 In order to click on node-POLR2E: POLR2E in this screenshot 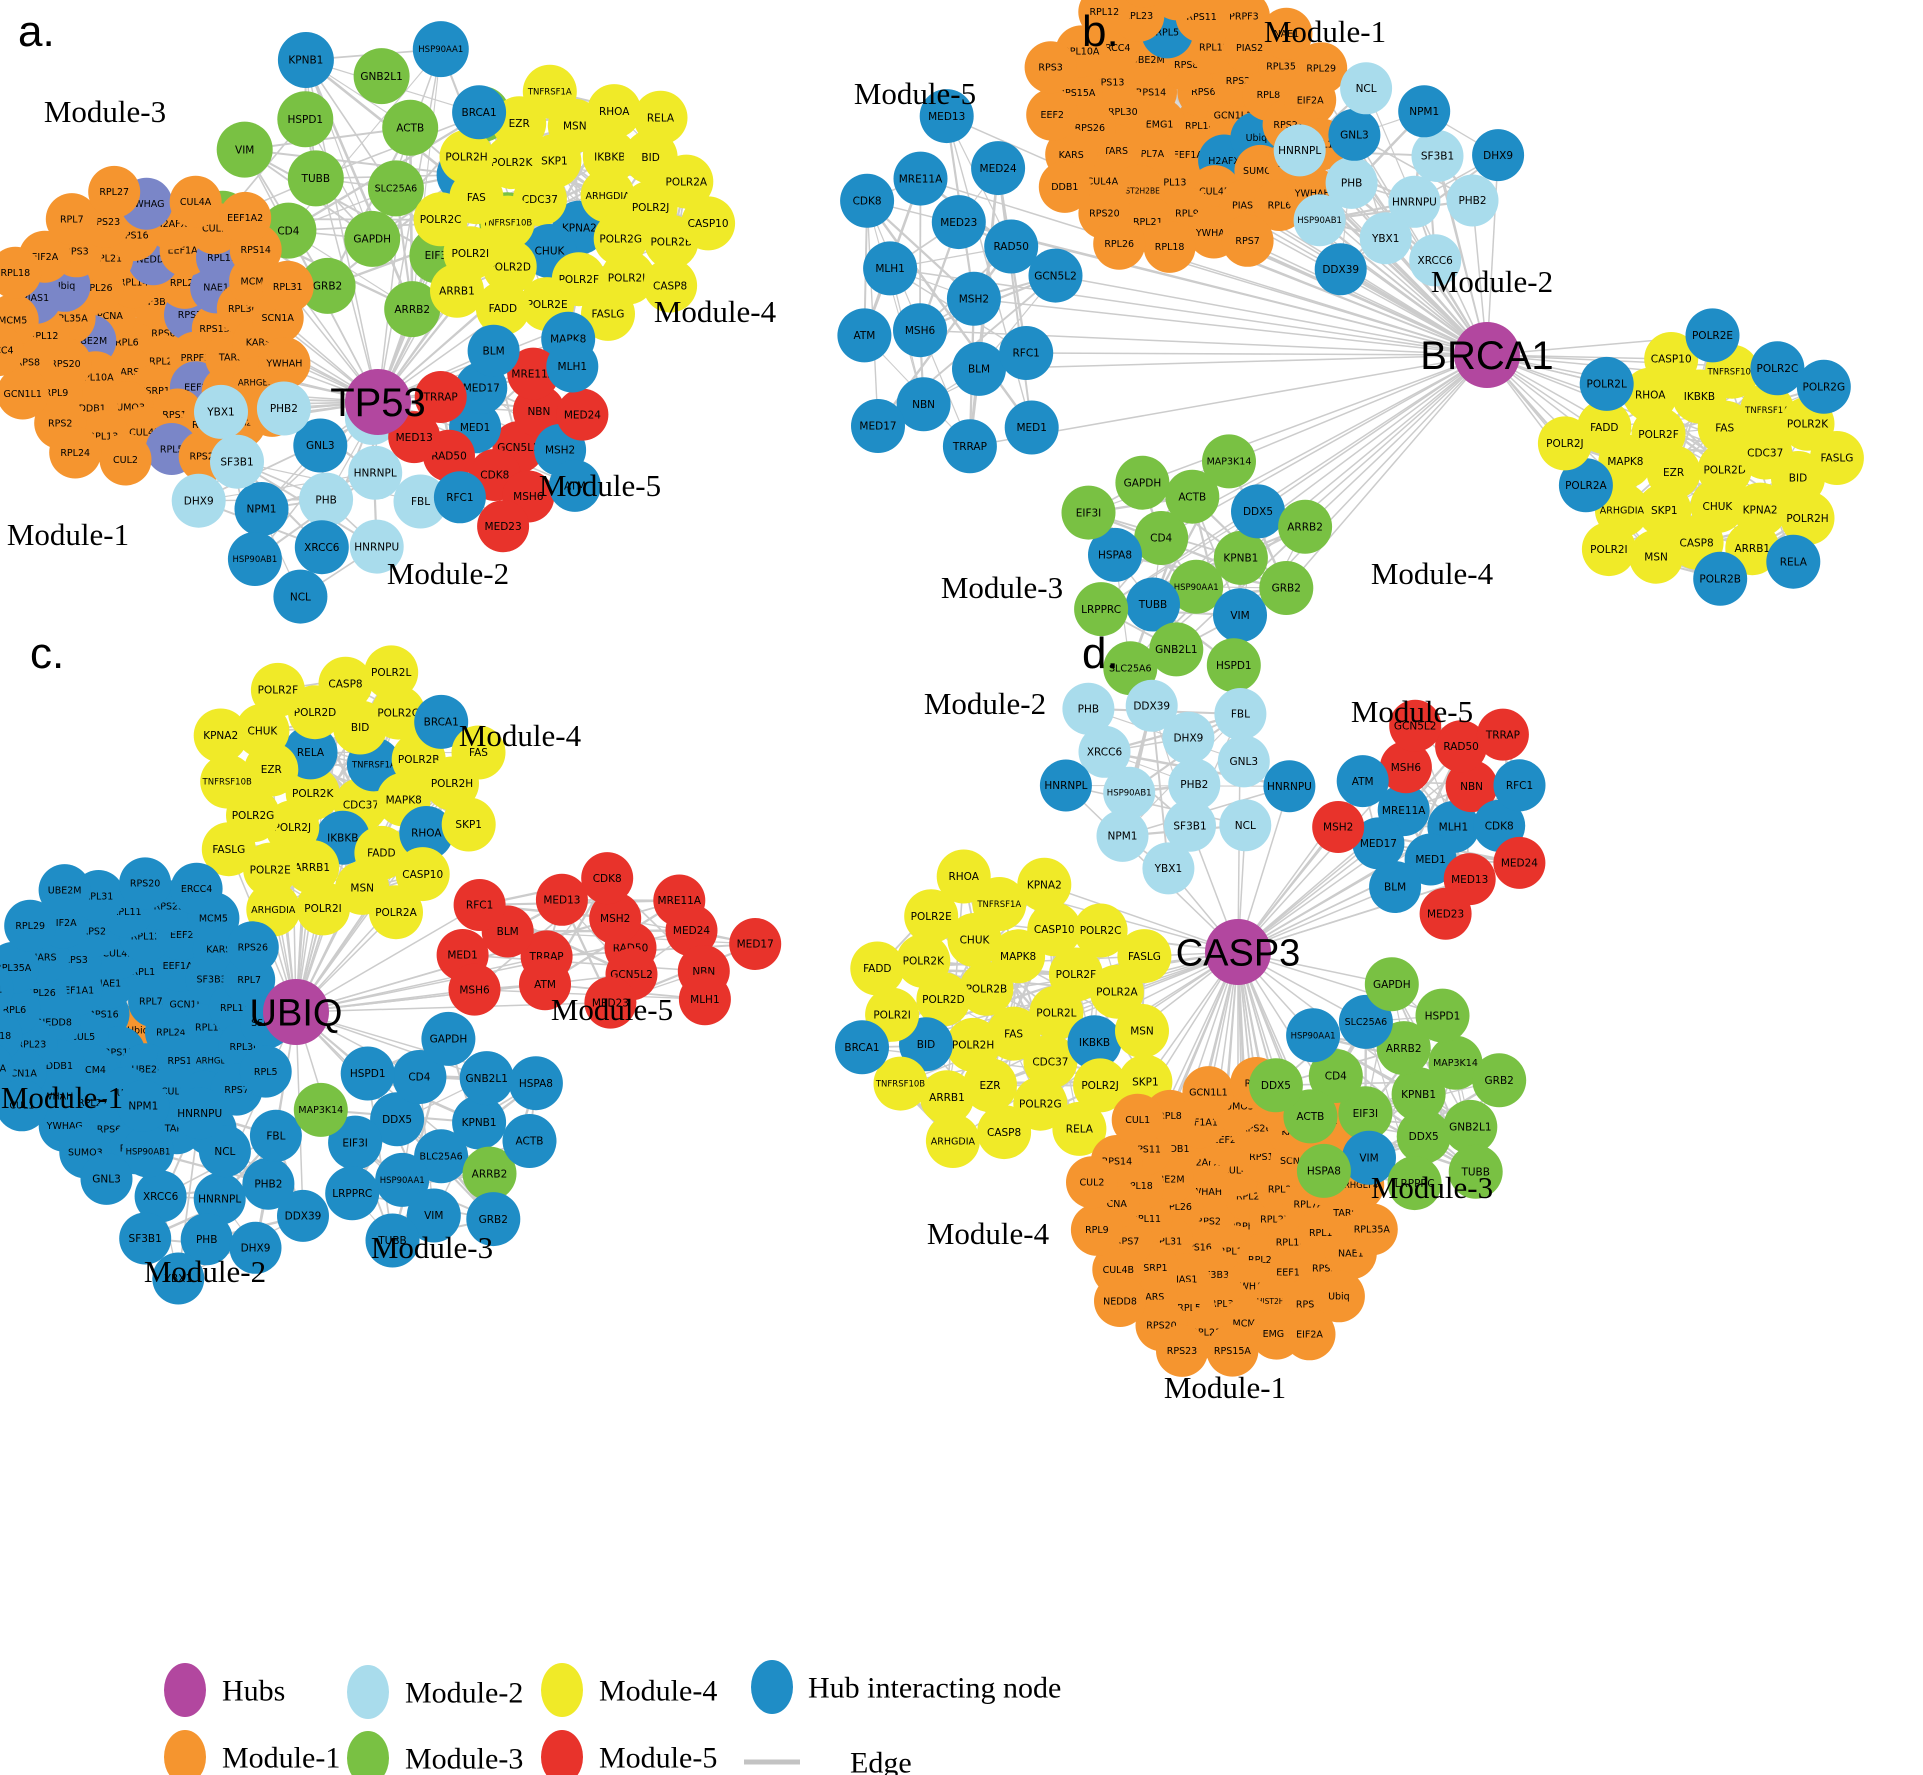, I will do `click(931, 916)`.